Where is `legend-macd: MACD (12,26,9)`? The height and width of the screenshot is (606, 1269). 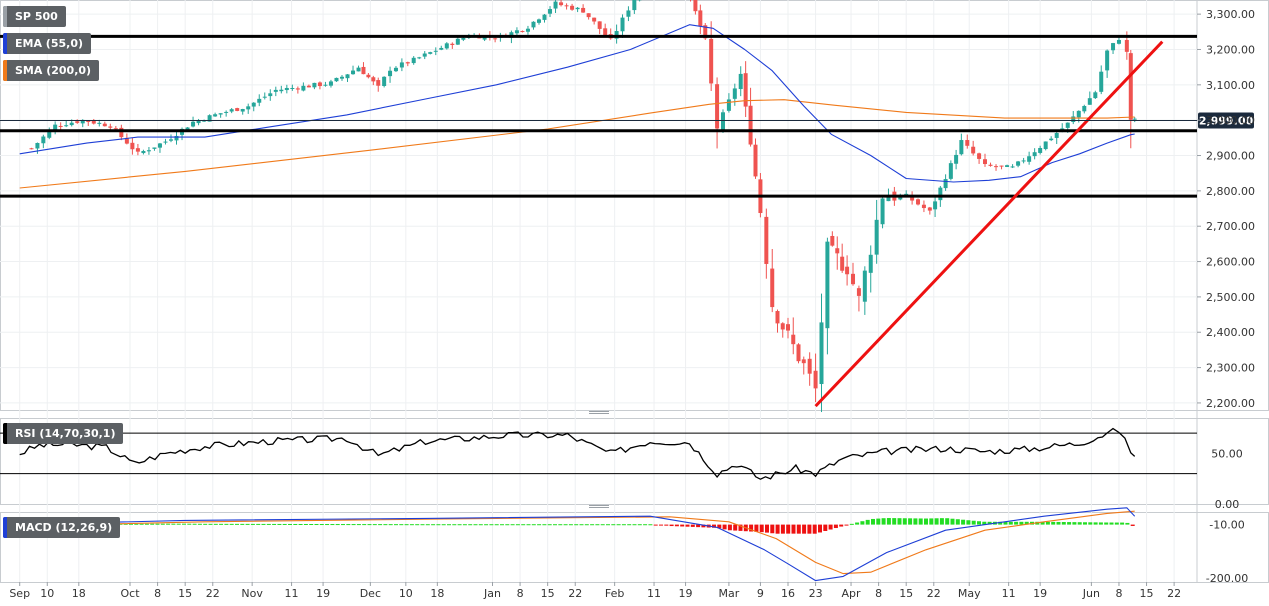
legend-macd: MACD (12,26,9) is located at coordinates (62, 527).